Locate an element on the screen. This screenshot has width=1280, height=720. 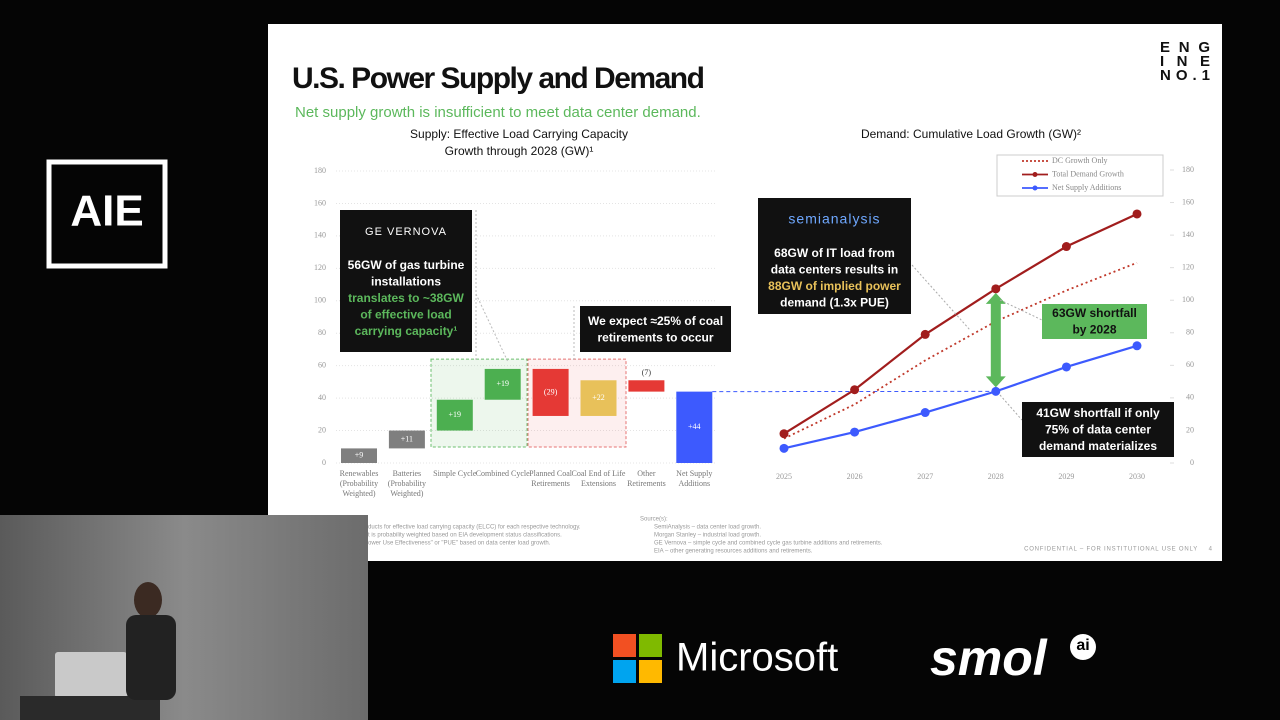
callout-brand: GE VERNOVA is located at coordinates (406, 232).